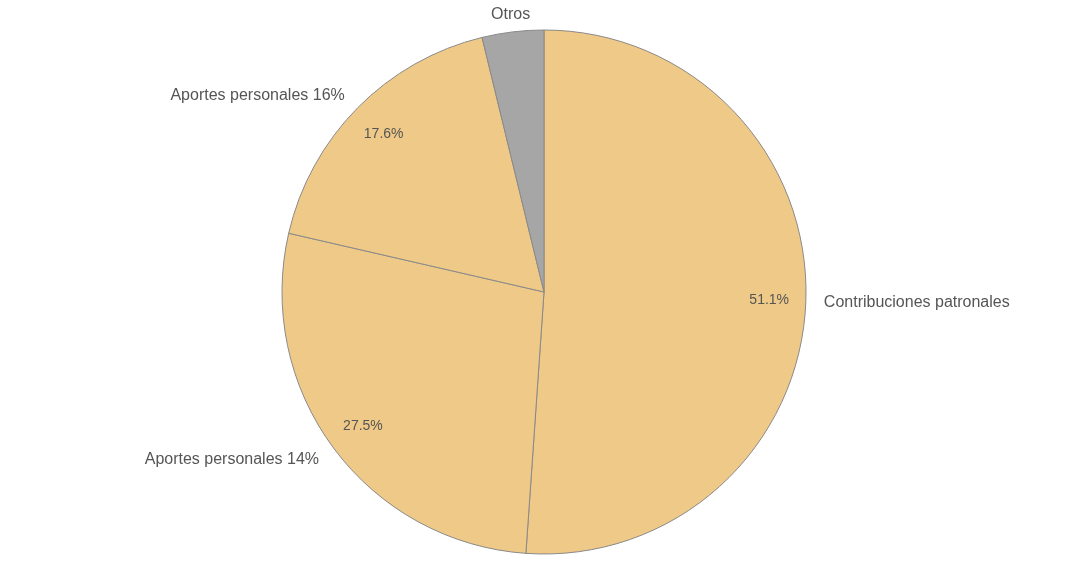 The image size is (1088, 584). What do you see at coordinates (257, 95) in the screenshot?
I see `slice-label: Aportes personales 16%` at bounding box center [257, 95].